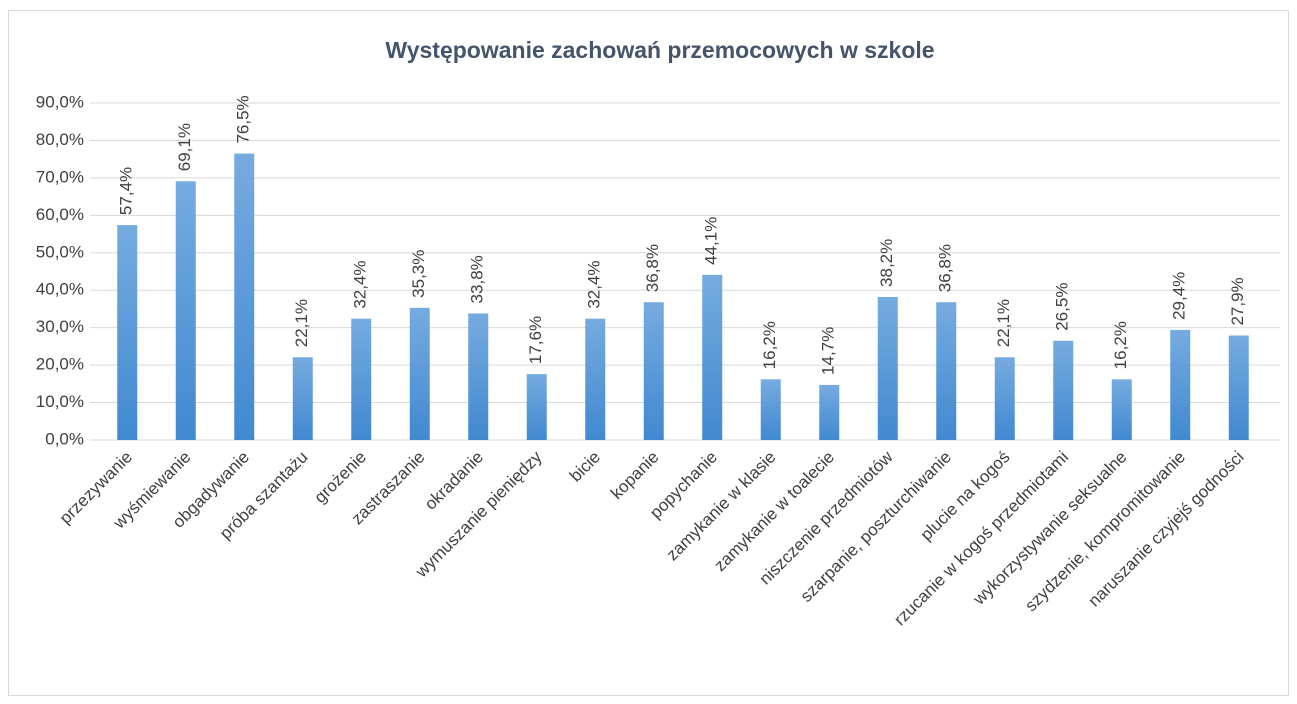 The image size is (1297, 704). What do you see at coordinates (60, 364) in the screenshot?
I see `y-tick-label: 20,0%` at bounding box center [60, 364].